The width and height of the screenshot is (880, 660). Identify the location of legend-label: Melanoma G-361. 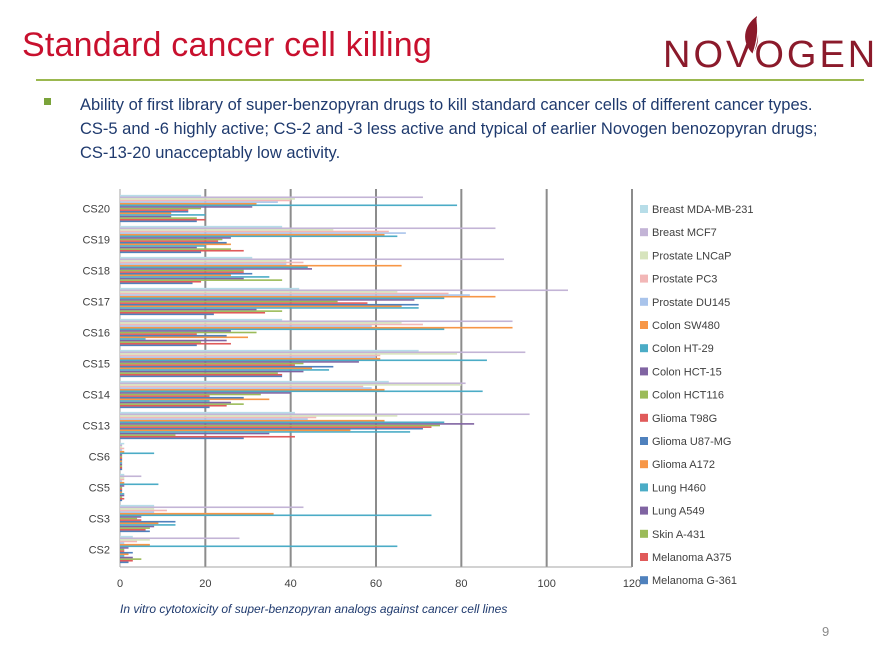
(694, 581).